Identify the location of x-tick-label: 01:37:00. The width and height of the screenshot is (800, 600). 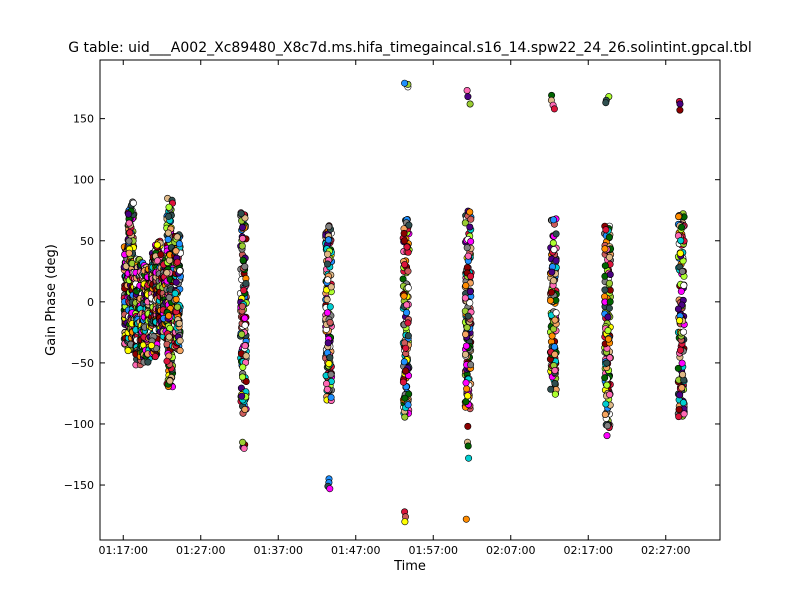
(278, 550).